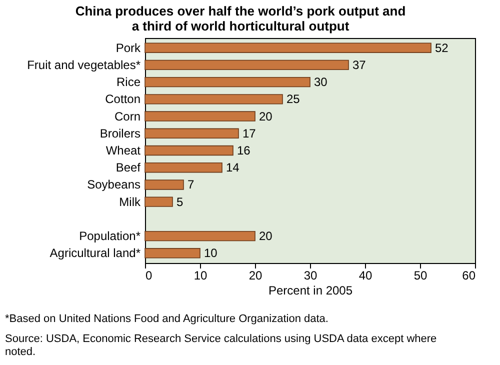  I want to click on y-tick-label: Fruit and vegetables*, so click(84, 65).